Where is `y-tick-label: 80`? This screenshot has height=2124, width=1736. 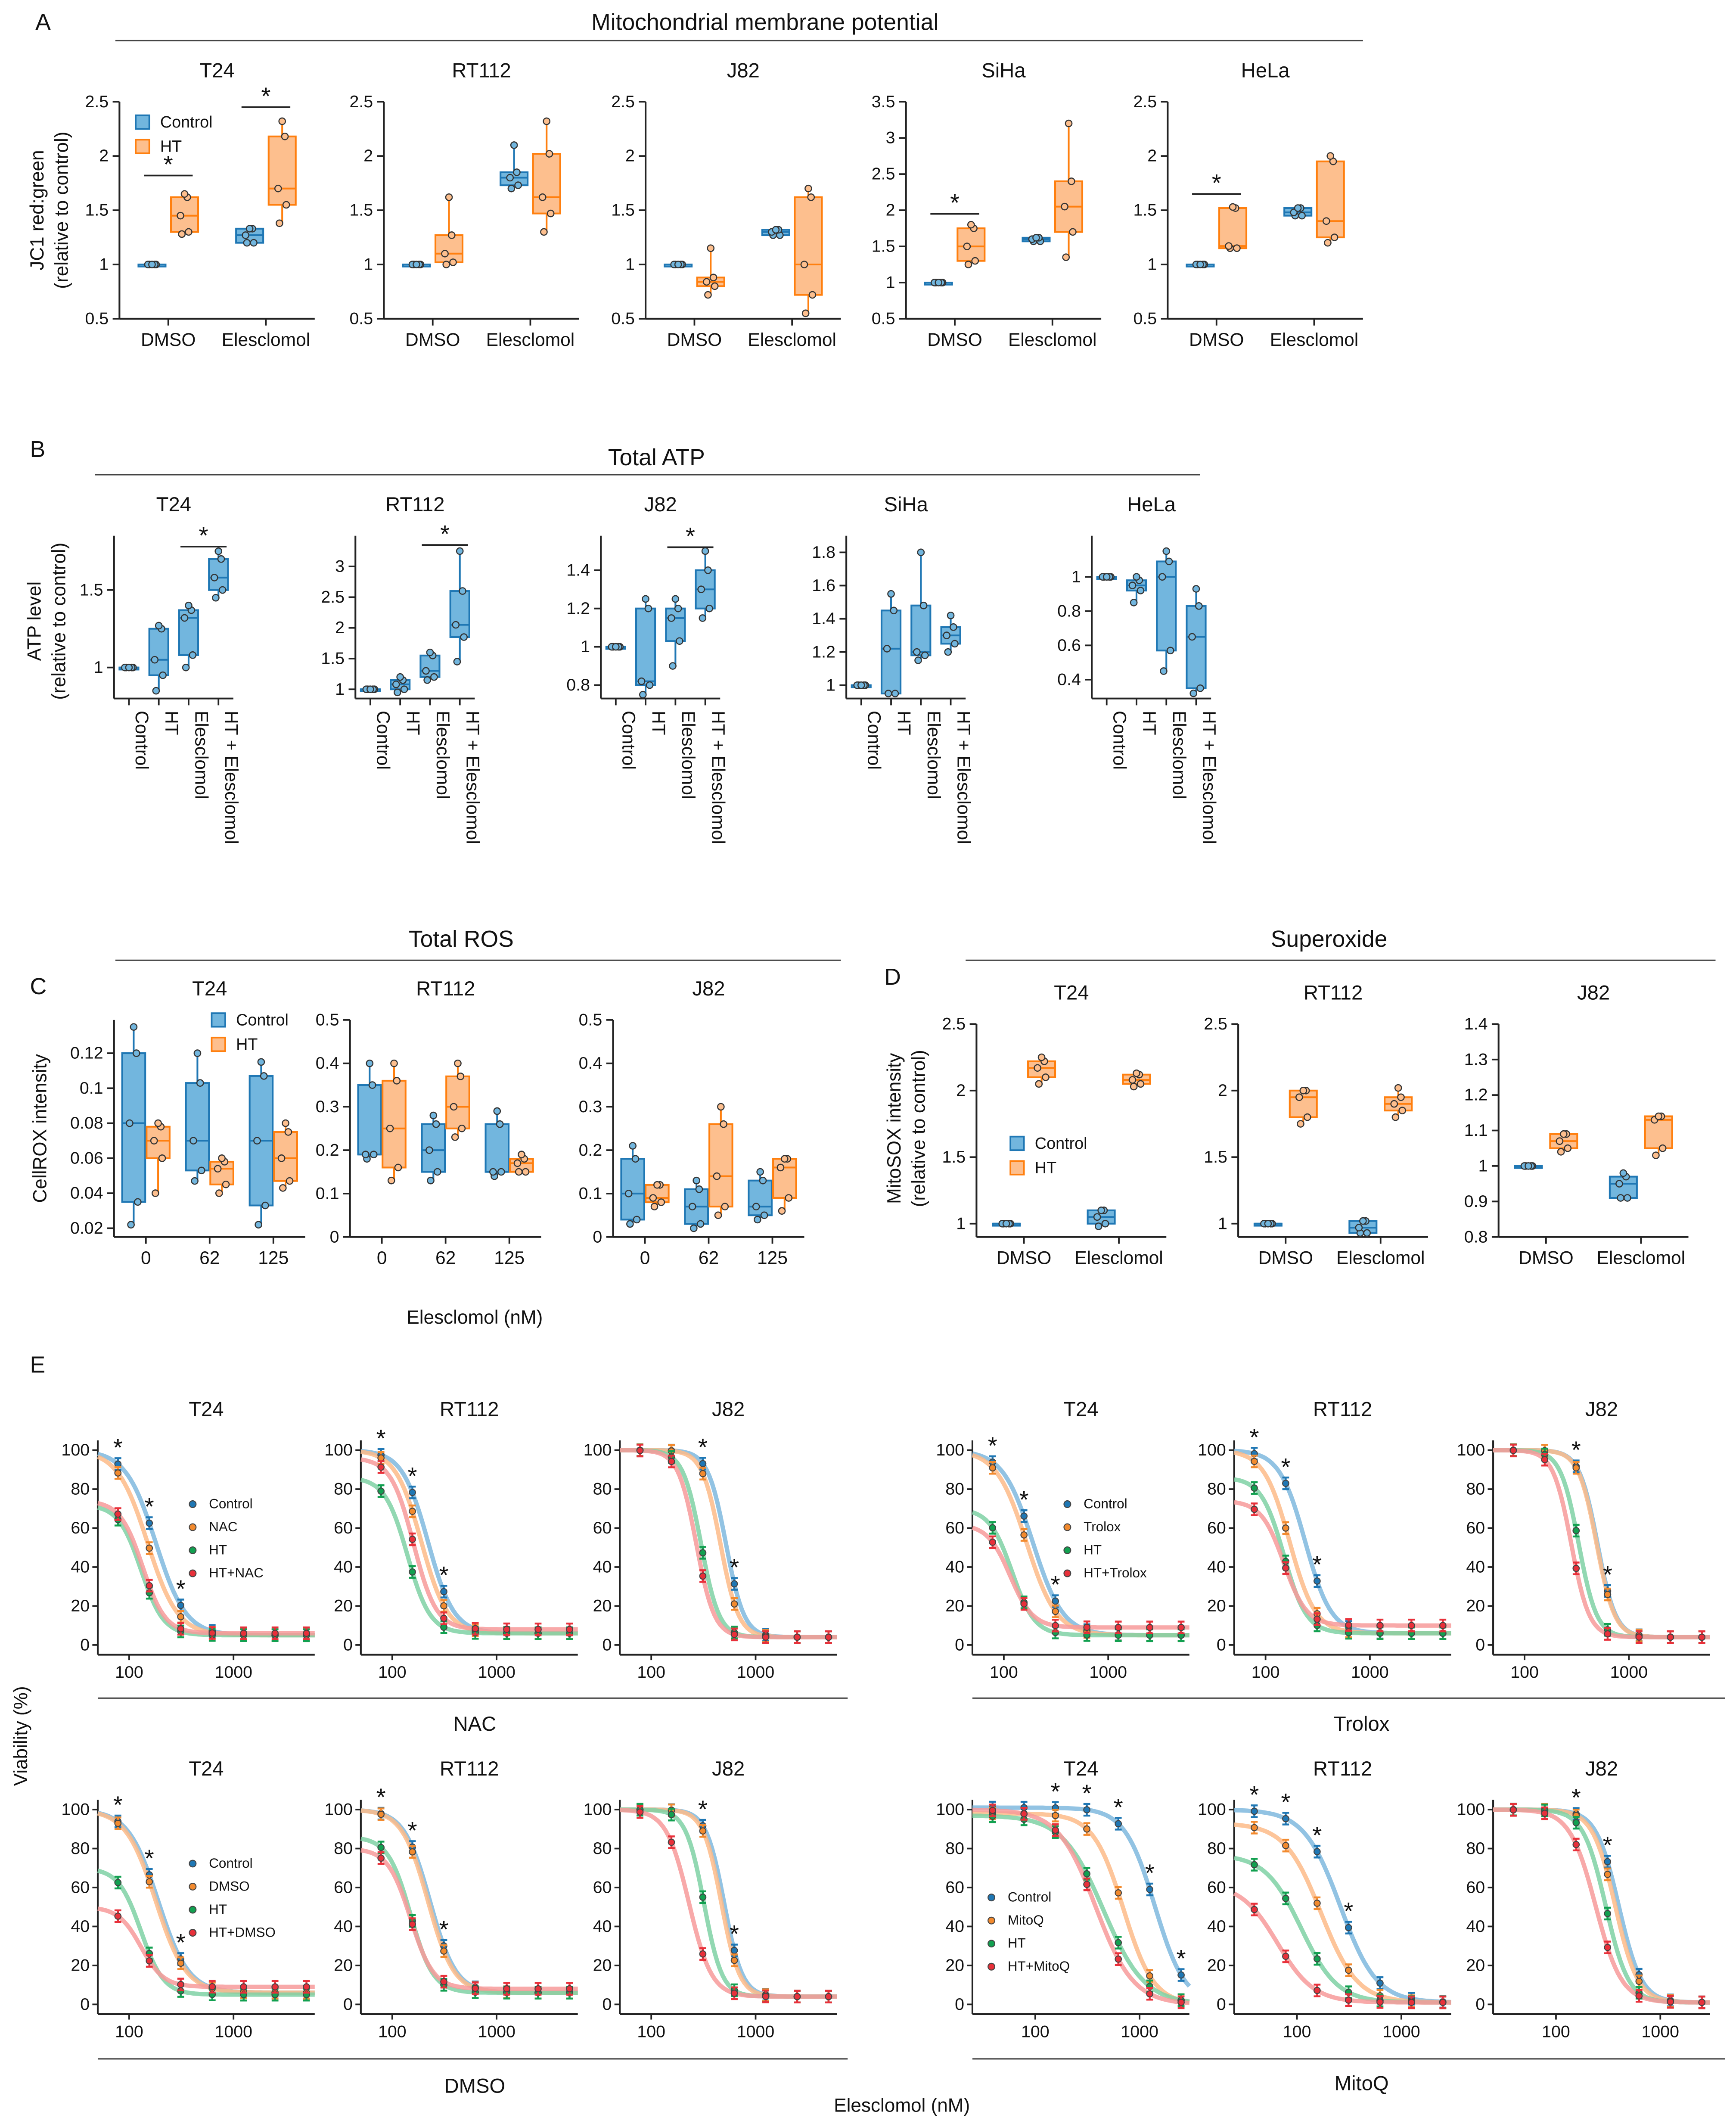
y-tick-label: 80 is located at coordinates (343, 1489).